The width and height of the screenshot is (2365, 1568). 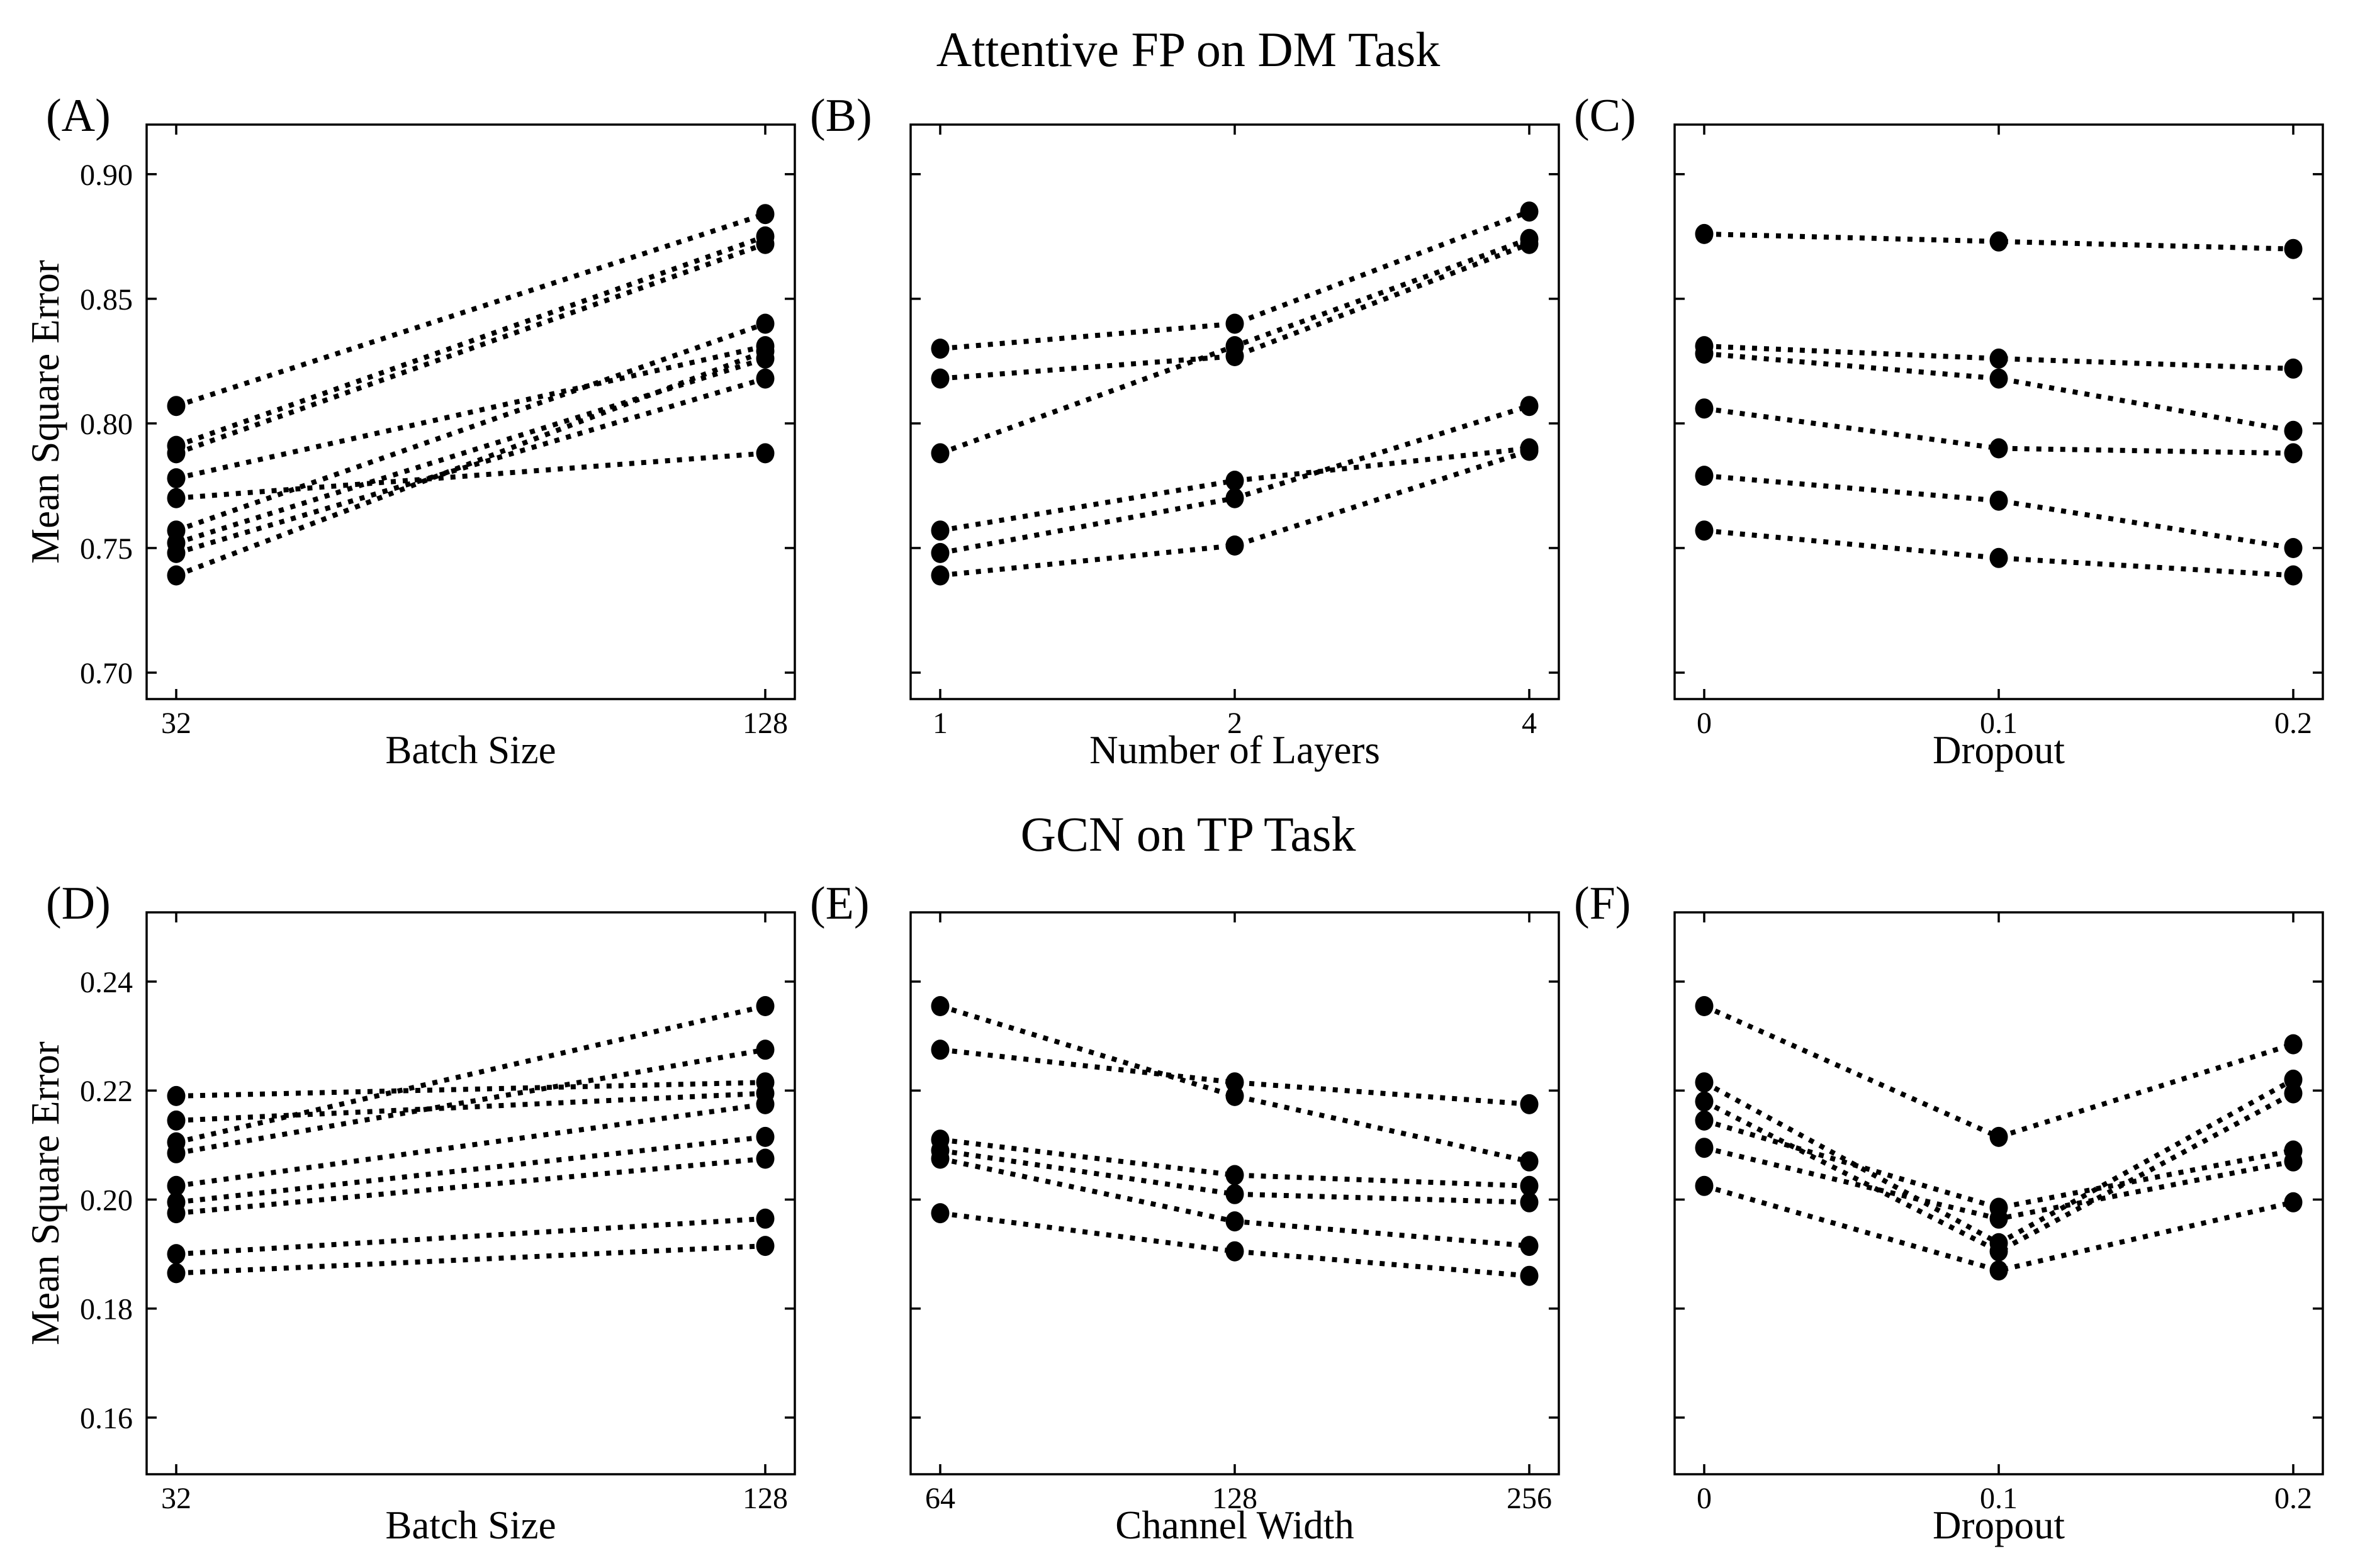 I want to click on row-title-2: GCN on TP Task, so click(x=1188, y=834).